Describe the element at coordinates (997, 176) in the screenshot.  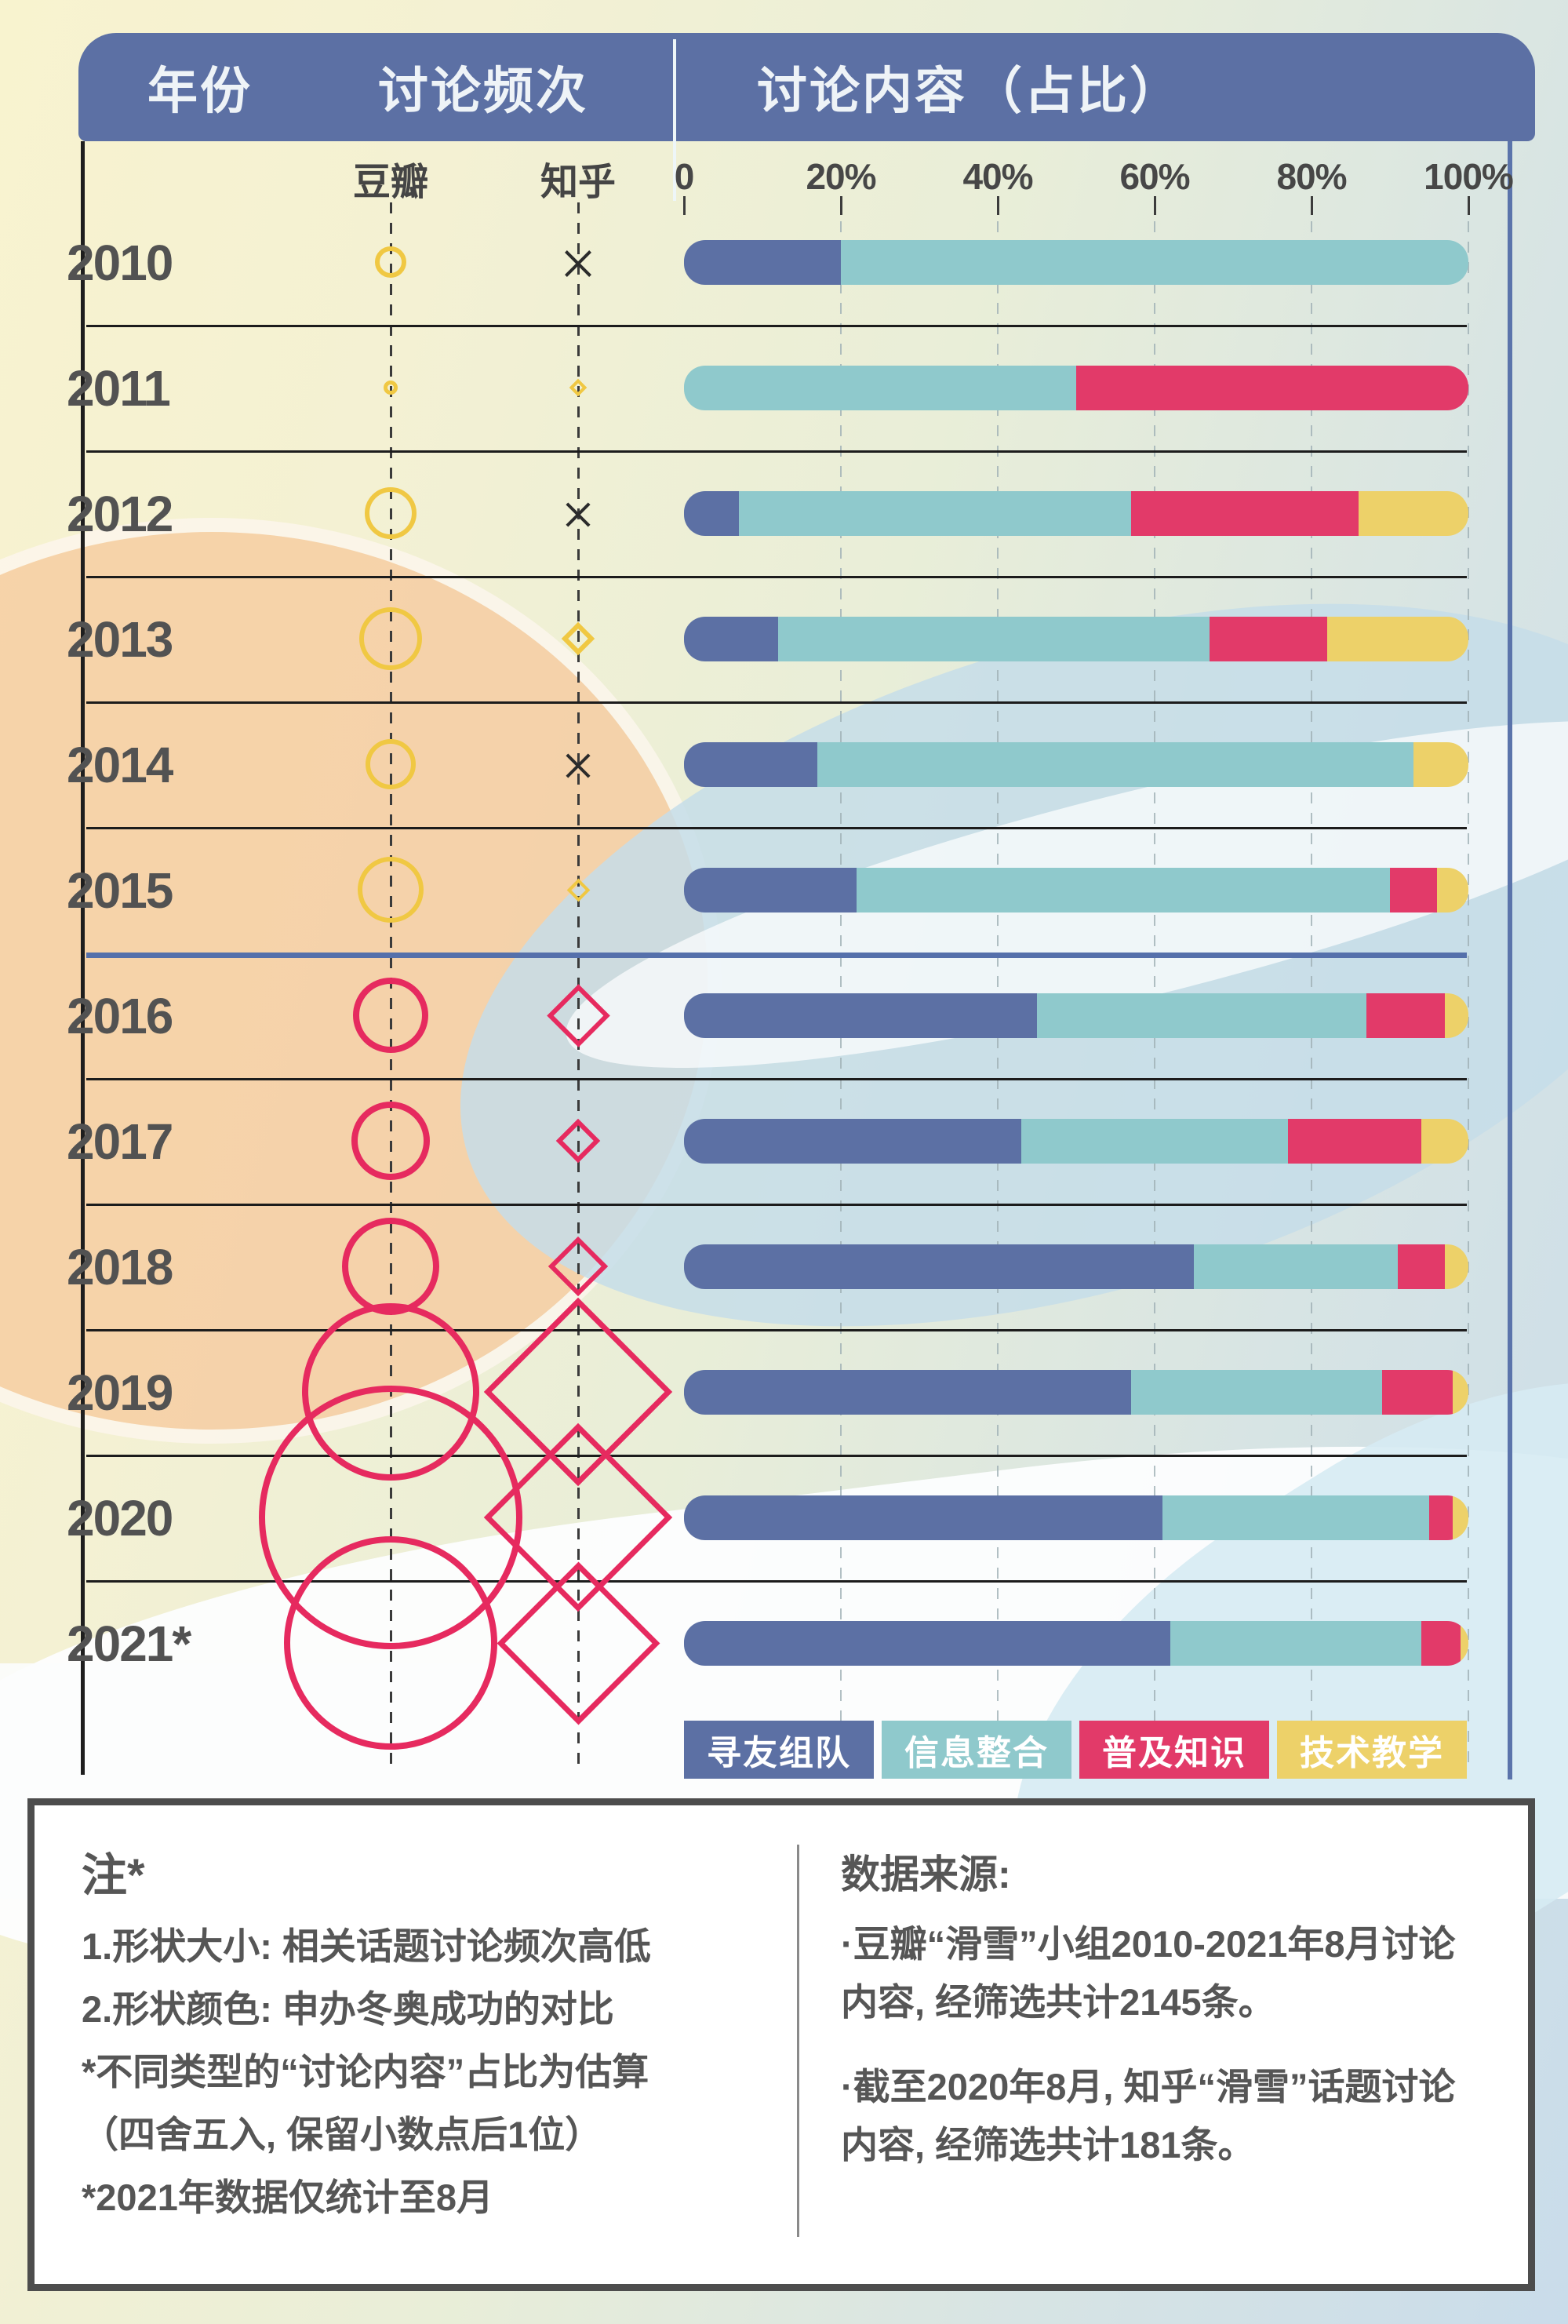
I see `axis-tick-label: 40%` at that location.